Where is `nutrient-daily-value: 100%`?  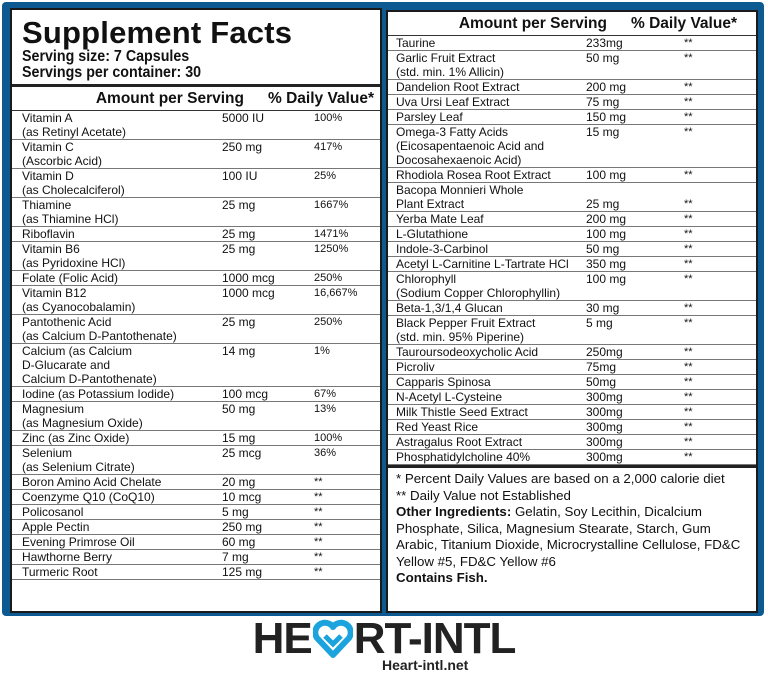 nutrient-daily-value: 100% is located at coordinates (347, 125).